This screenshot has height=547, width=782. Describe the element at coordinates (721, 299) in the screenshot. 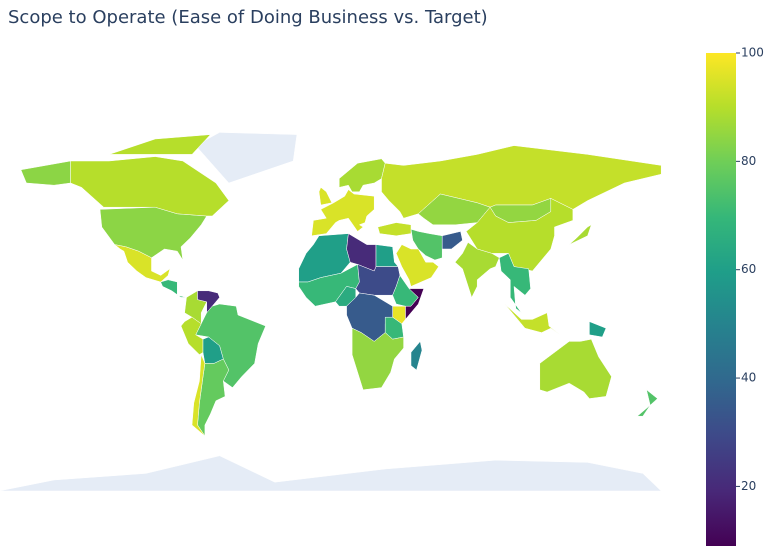

I see `colorbar` at that location.